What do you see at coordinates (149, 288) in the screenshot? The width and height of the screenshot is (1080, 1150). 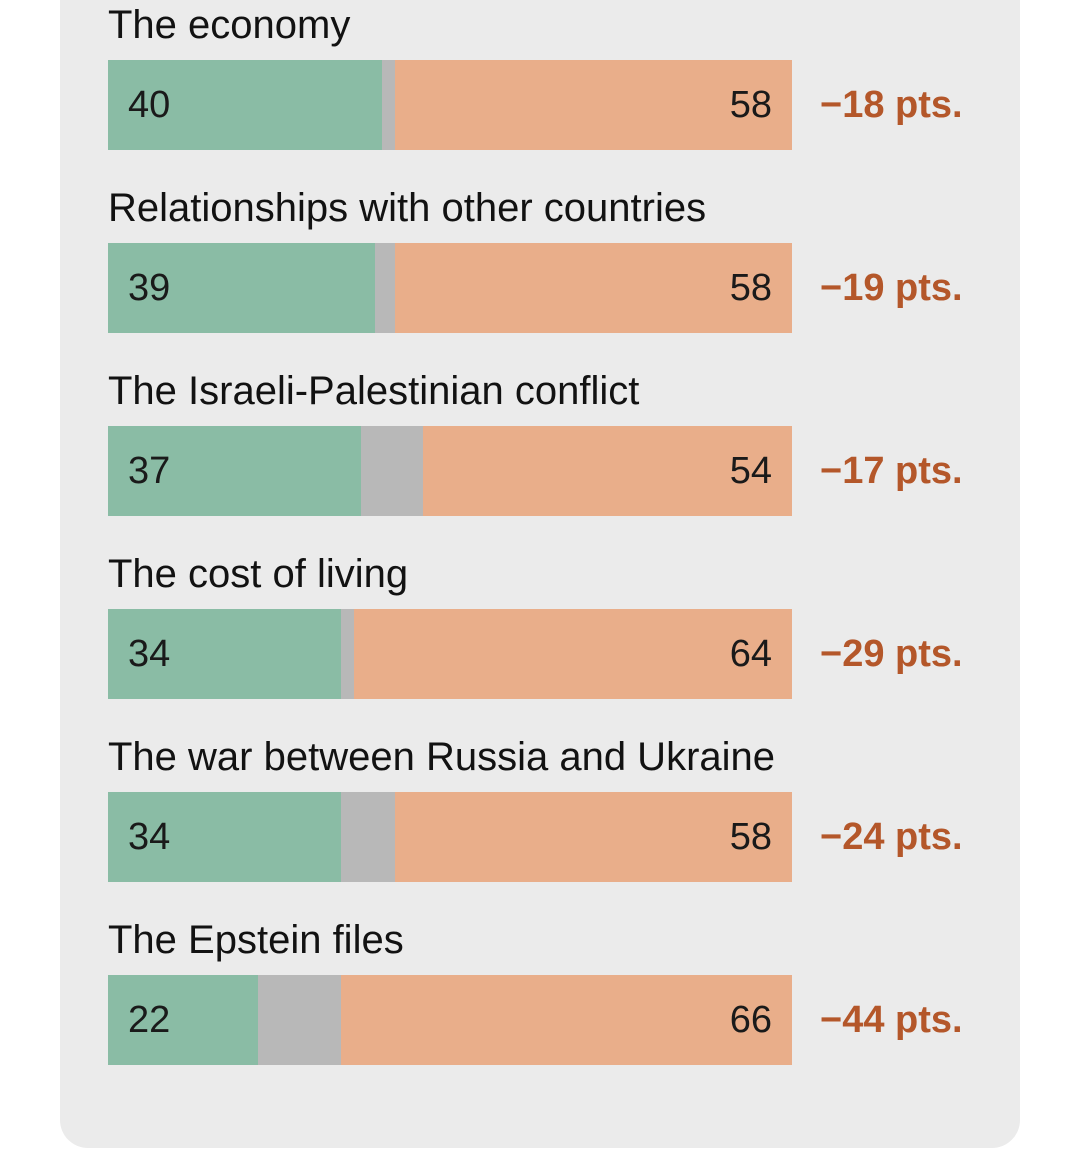 I see `approve-value-label: 39` at bounding box center [149, 288].